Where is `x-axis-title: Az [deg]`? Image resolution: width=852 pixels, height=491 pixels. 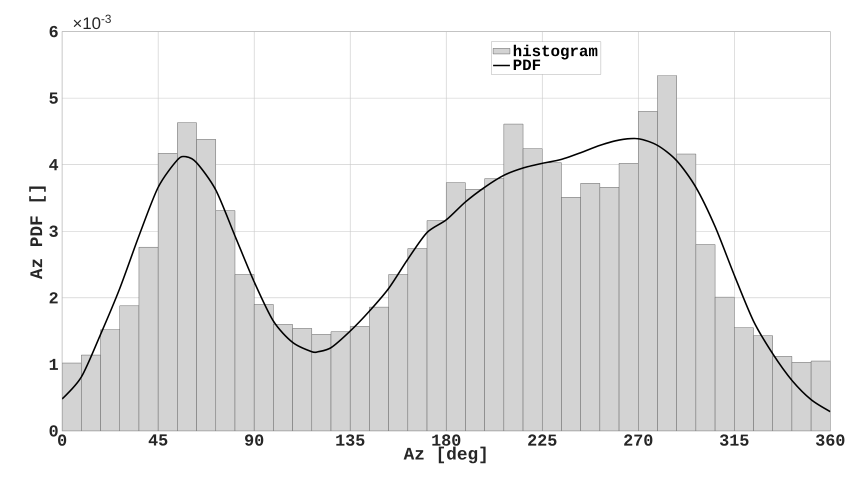 x-axis-title: Az [deg] is located at coordinates (445, 455).